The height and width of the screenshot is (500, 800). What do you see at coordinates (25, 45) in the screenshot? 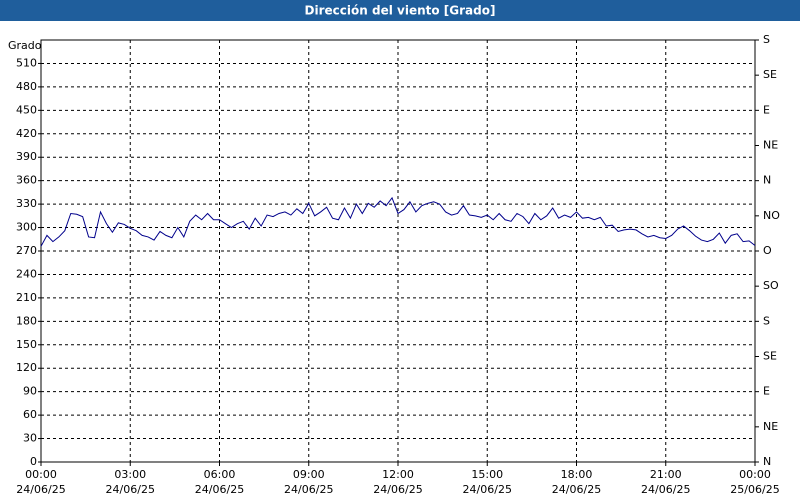
I see `y-axis-label: Grado` at bounding box center [25, 45].